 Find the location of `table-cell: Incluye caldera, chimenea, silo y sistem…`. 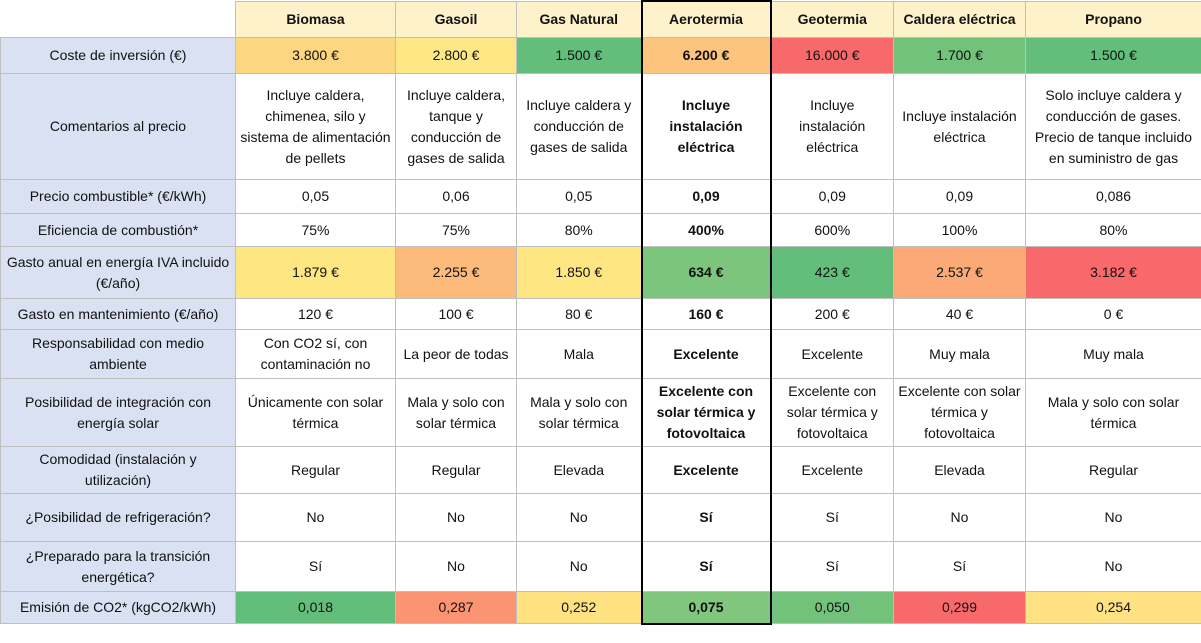

table-cell: Incluye caldera, chimenea, silo y sistem… is located at coordinates (315, 126).